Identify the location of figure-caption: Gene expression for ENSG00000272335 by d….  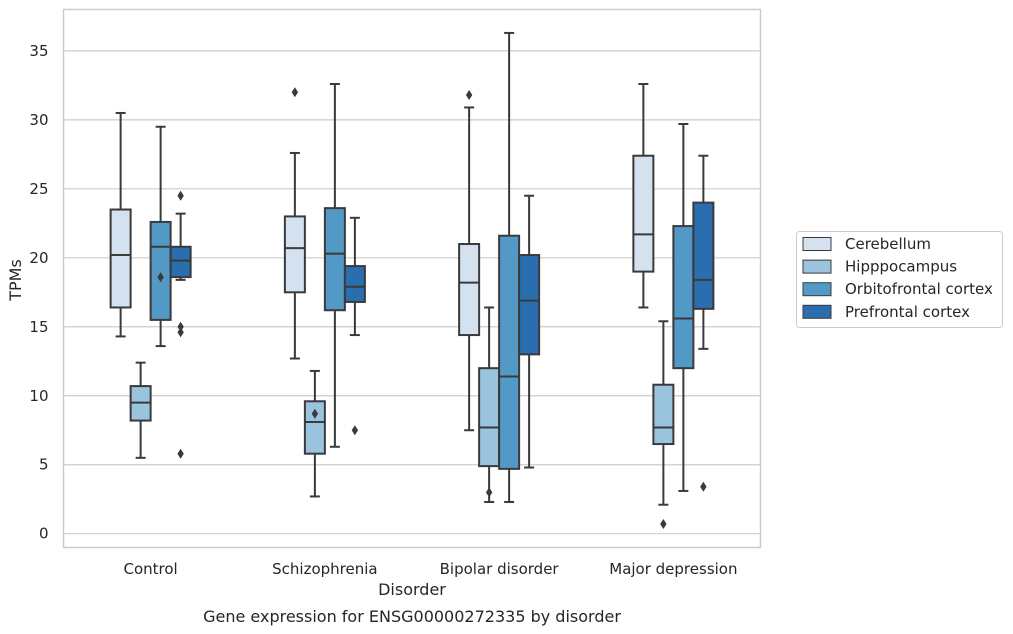
(412, 616).